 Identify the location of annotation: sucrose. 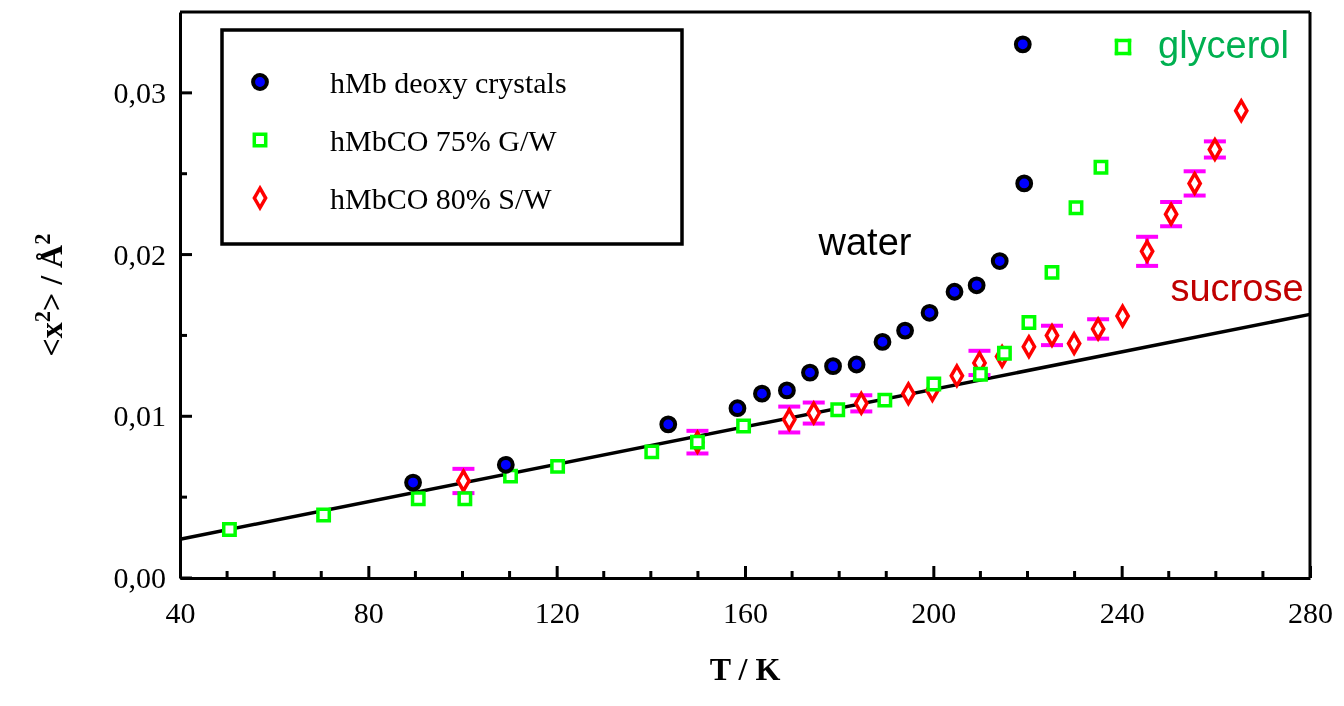
(1237, 288).